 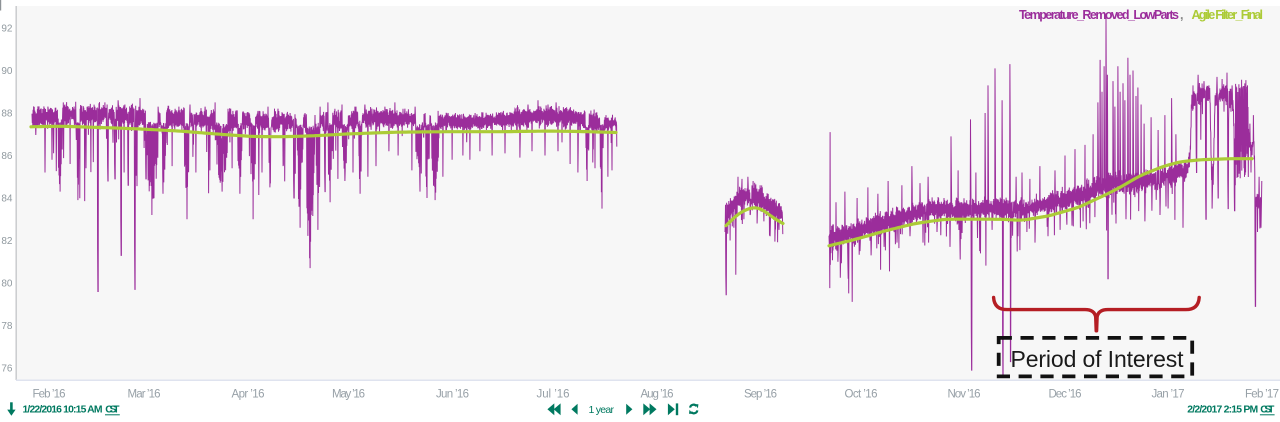 What do you see at coordinates (1098, 359) in the screenshot?
I see `svg-text: Period of Interest` at bounding box center [1098, 359].